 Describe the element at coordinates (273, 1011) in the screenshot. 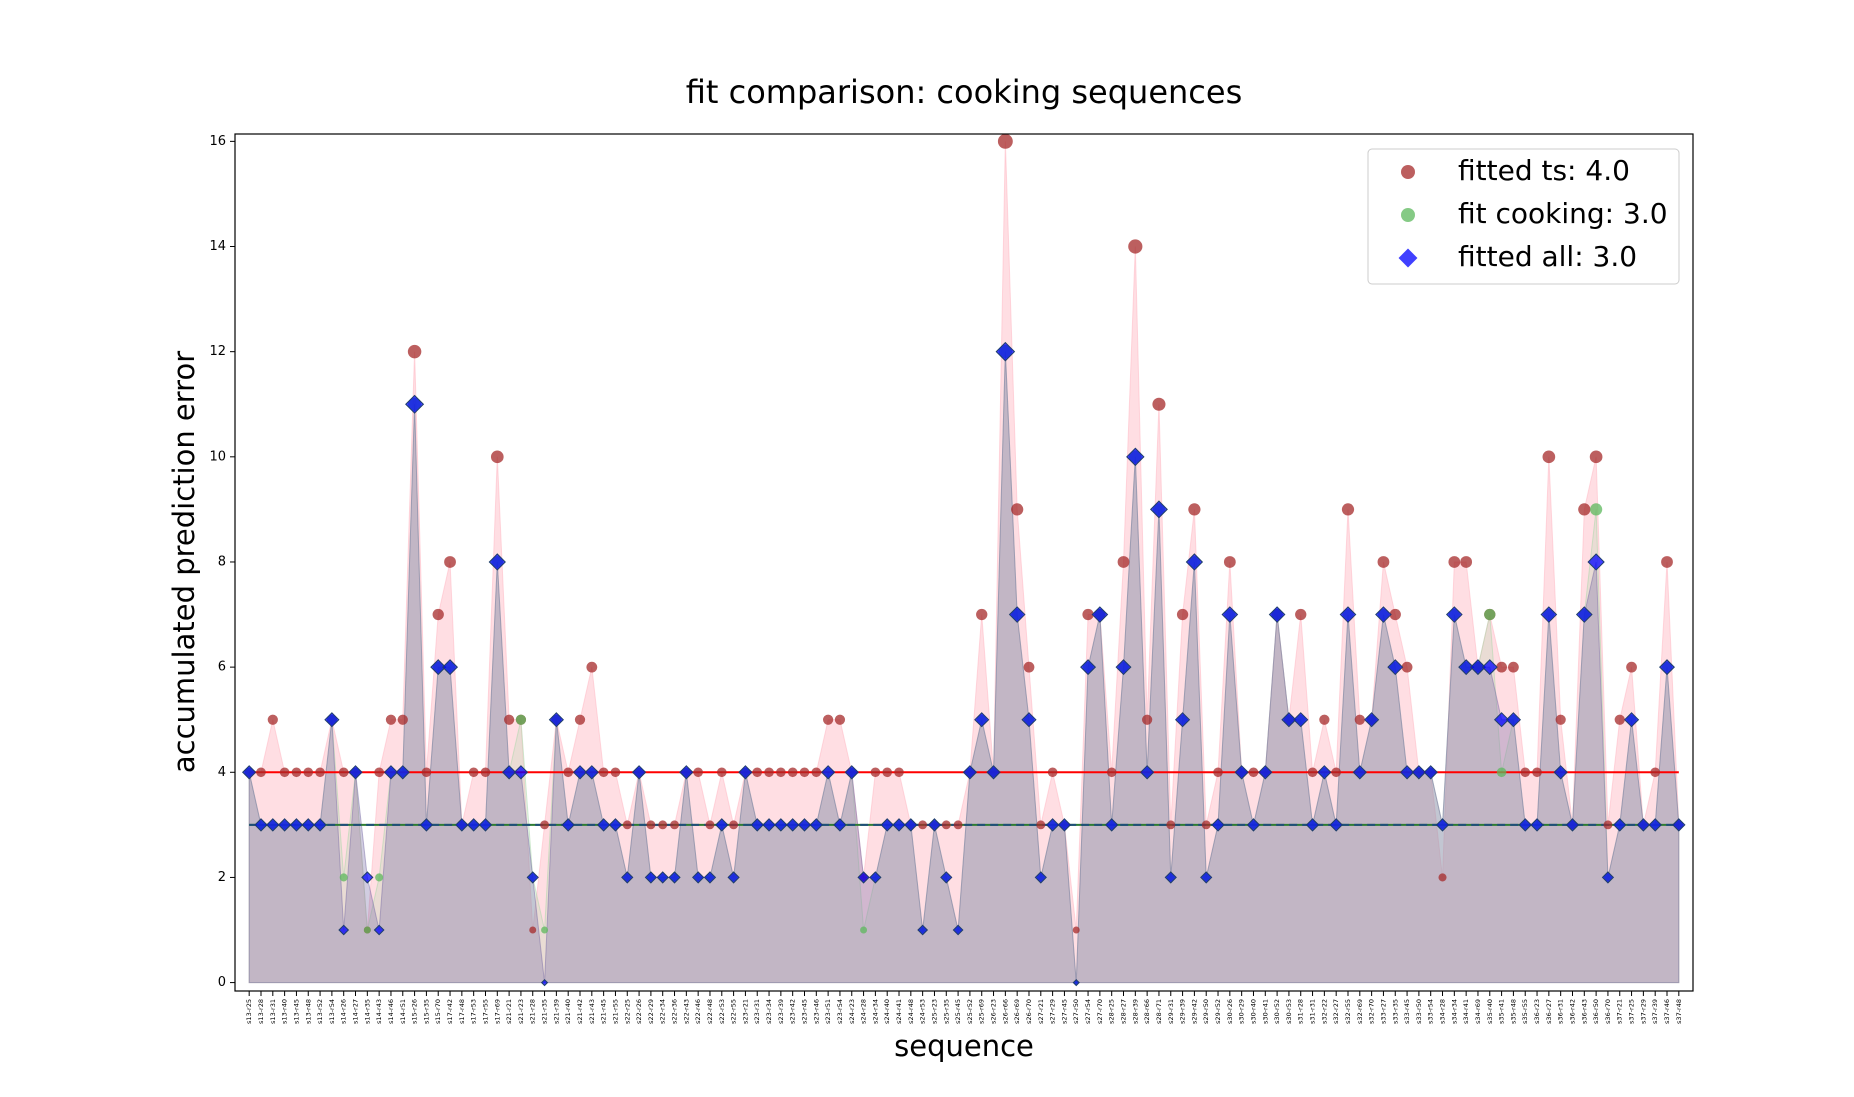

I see `x-tick-label: s13-r31` at that location.